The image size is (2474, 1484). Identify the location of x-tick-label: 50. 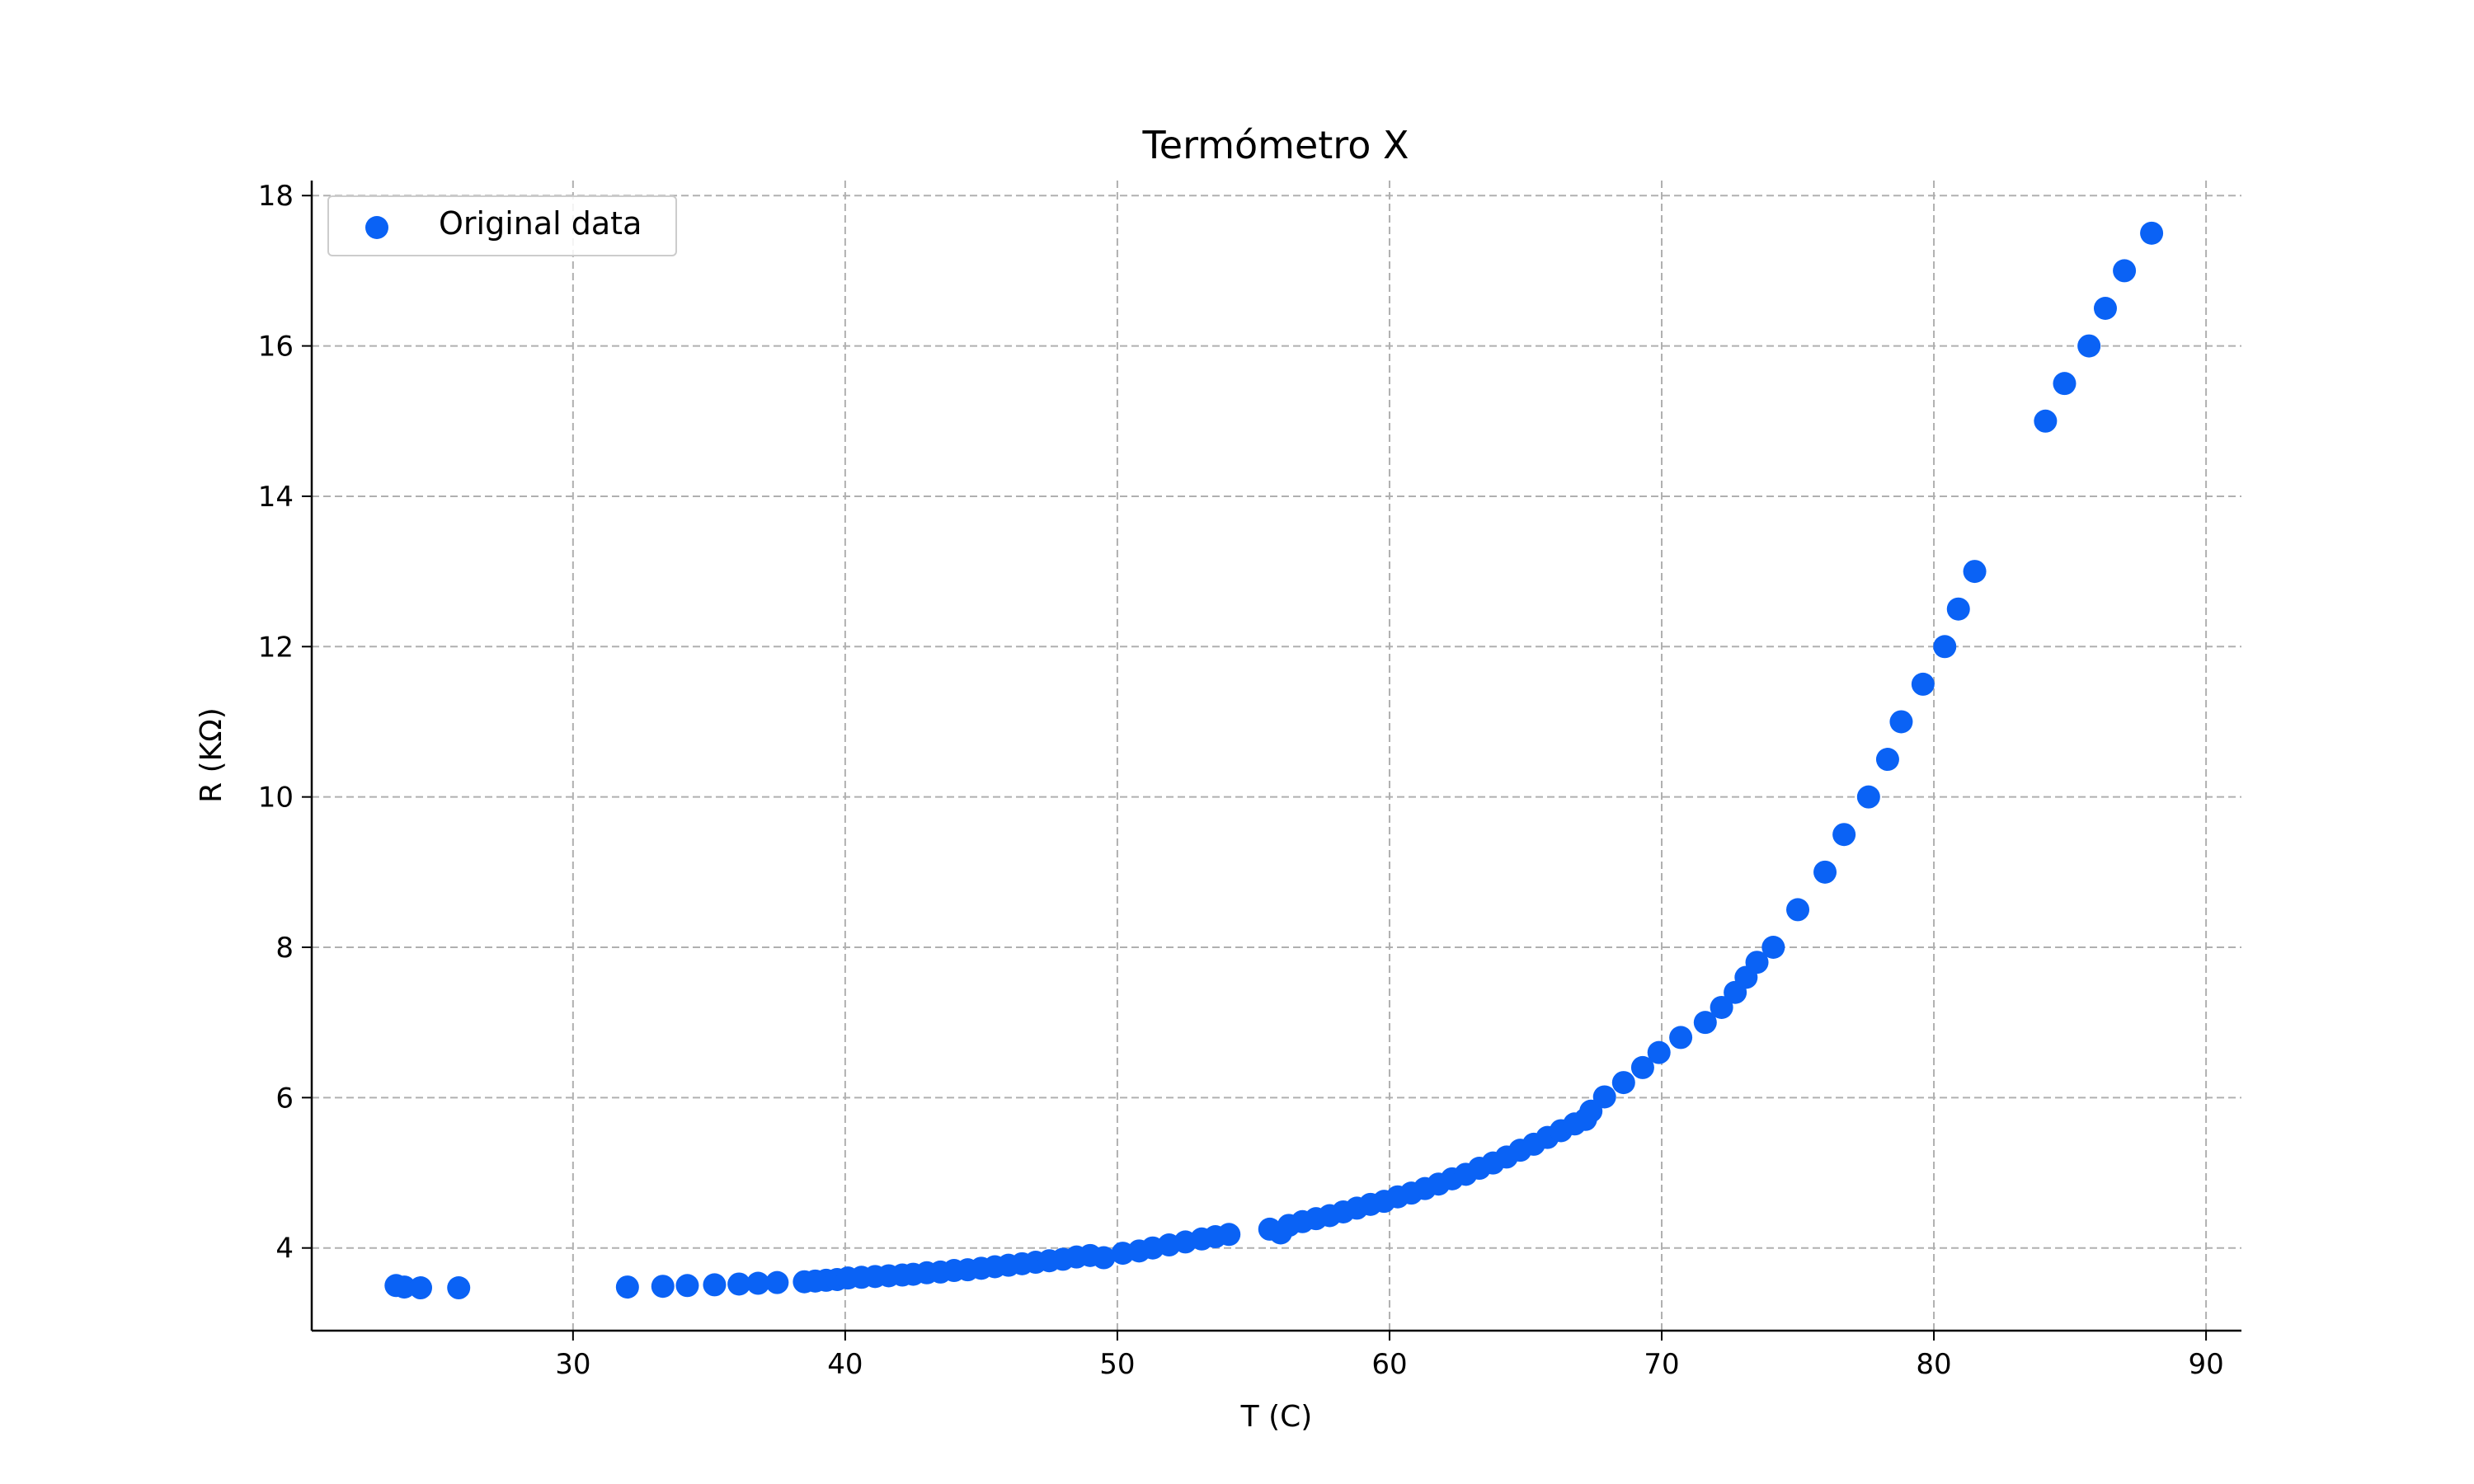
(1117, 1364).